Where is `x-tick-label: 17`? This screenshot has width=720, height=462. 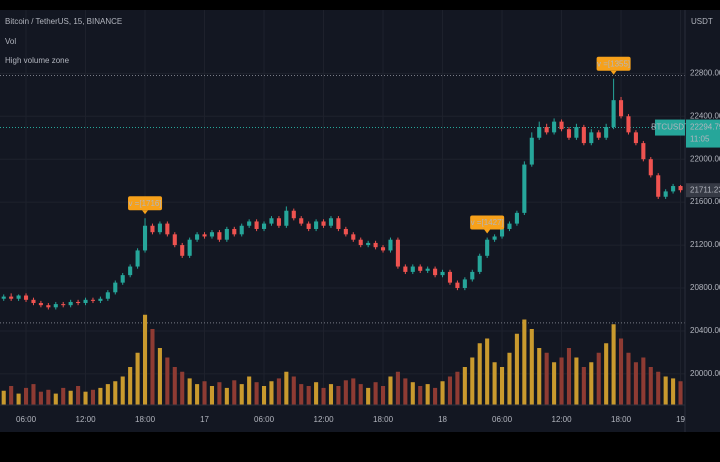 x-tick-label: 17 is located at coordinates (204, 419).